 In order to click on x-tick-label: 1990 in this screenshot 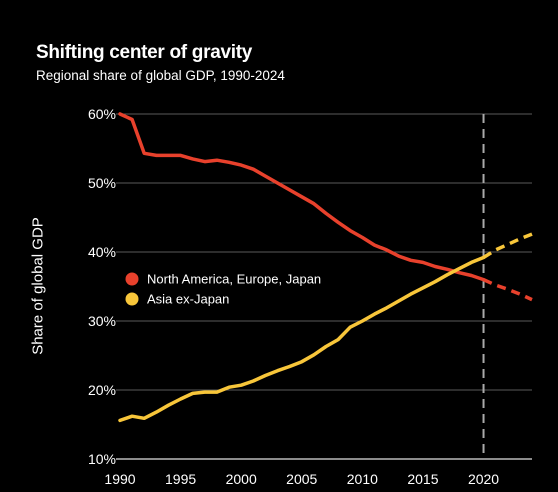, I will do `click(119, 479)`.